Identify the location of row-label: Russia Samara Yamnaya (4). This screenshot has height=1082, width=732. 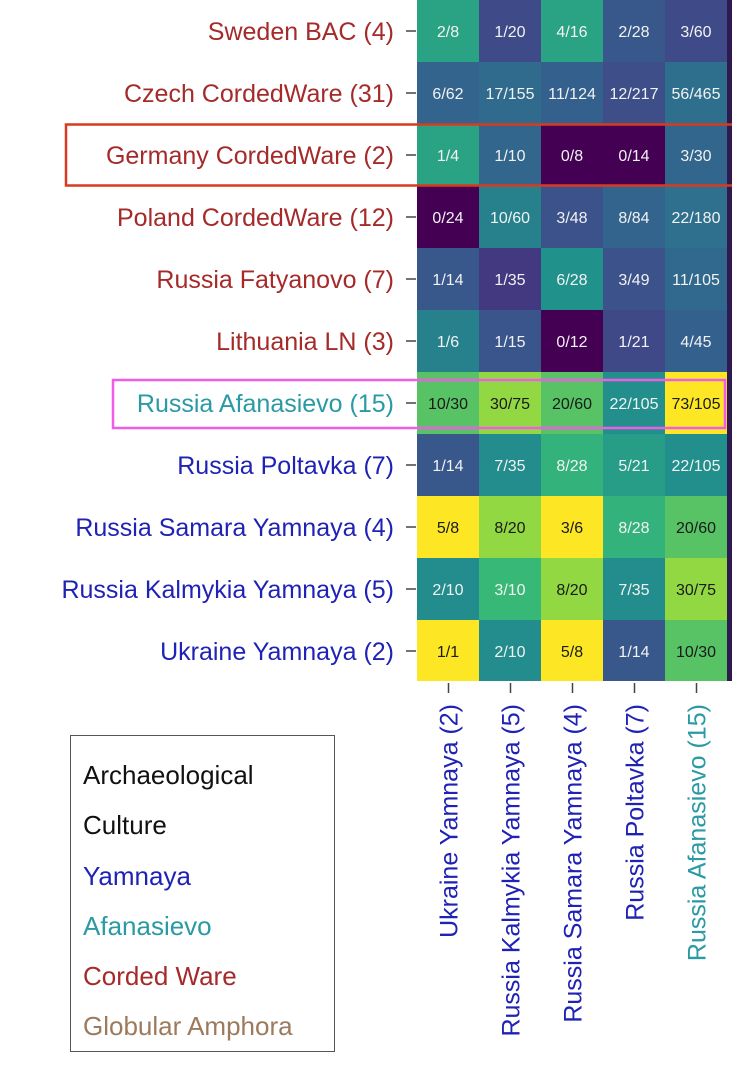
(234, 528).